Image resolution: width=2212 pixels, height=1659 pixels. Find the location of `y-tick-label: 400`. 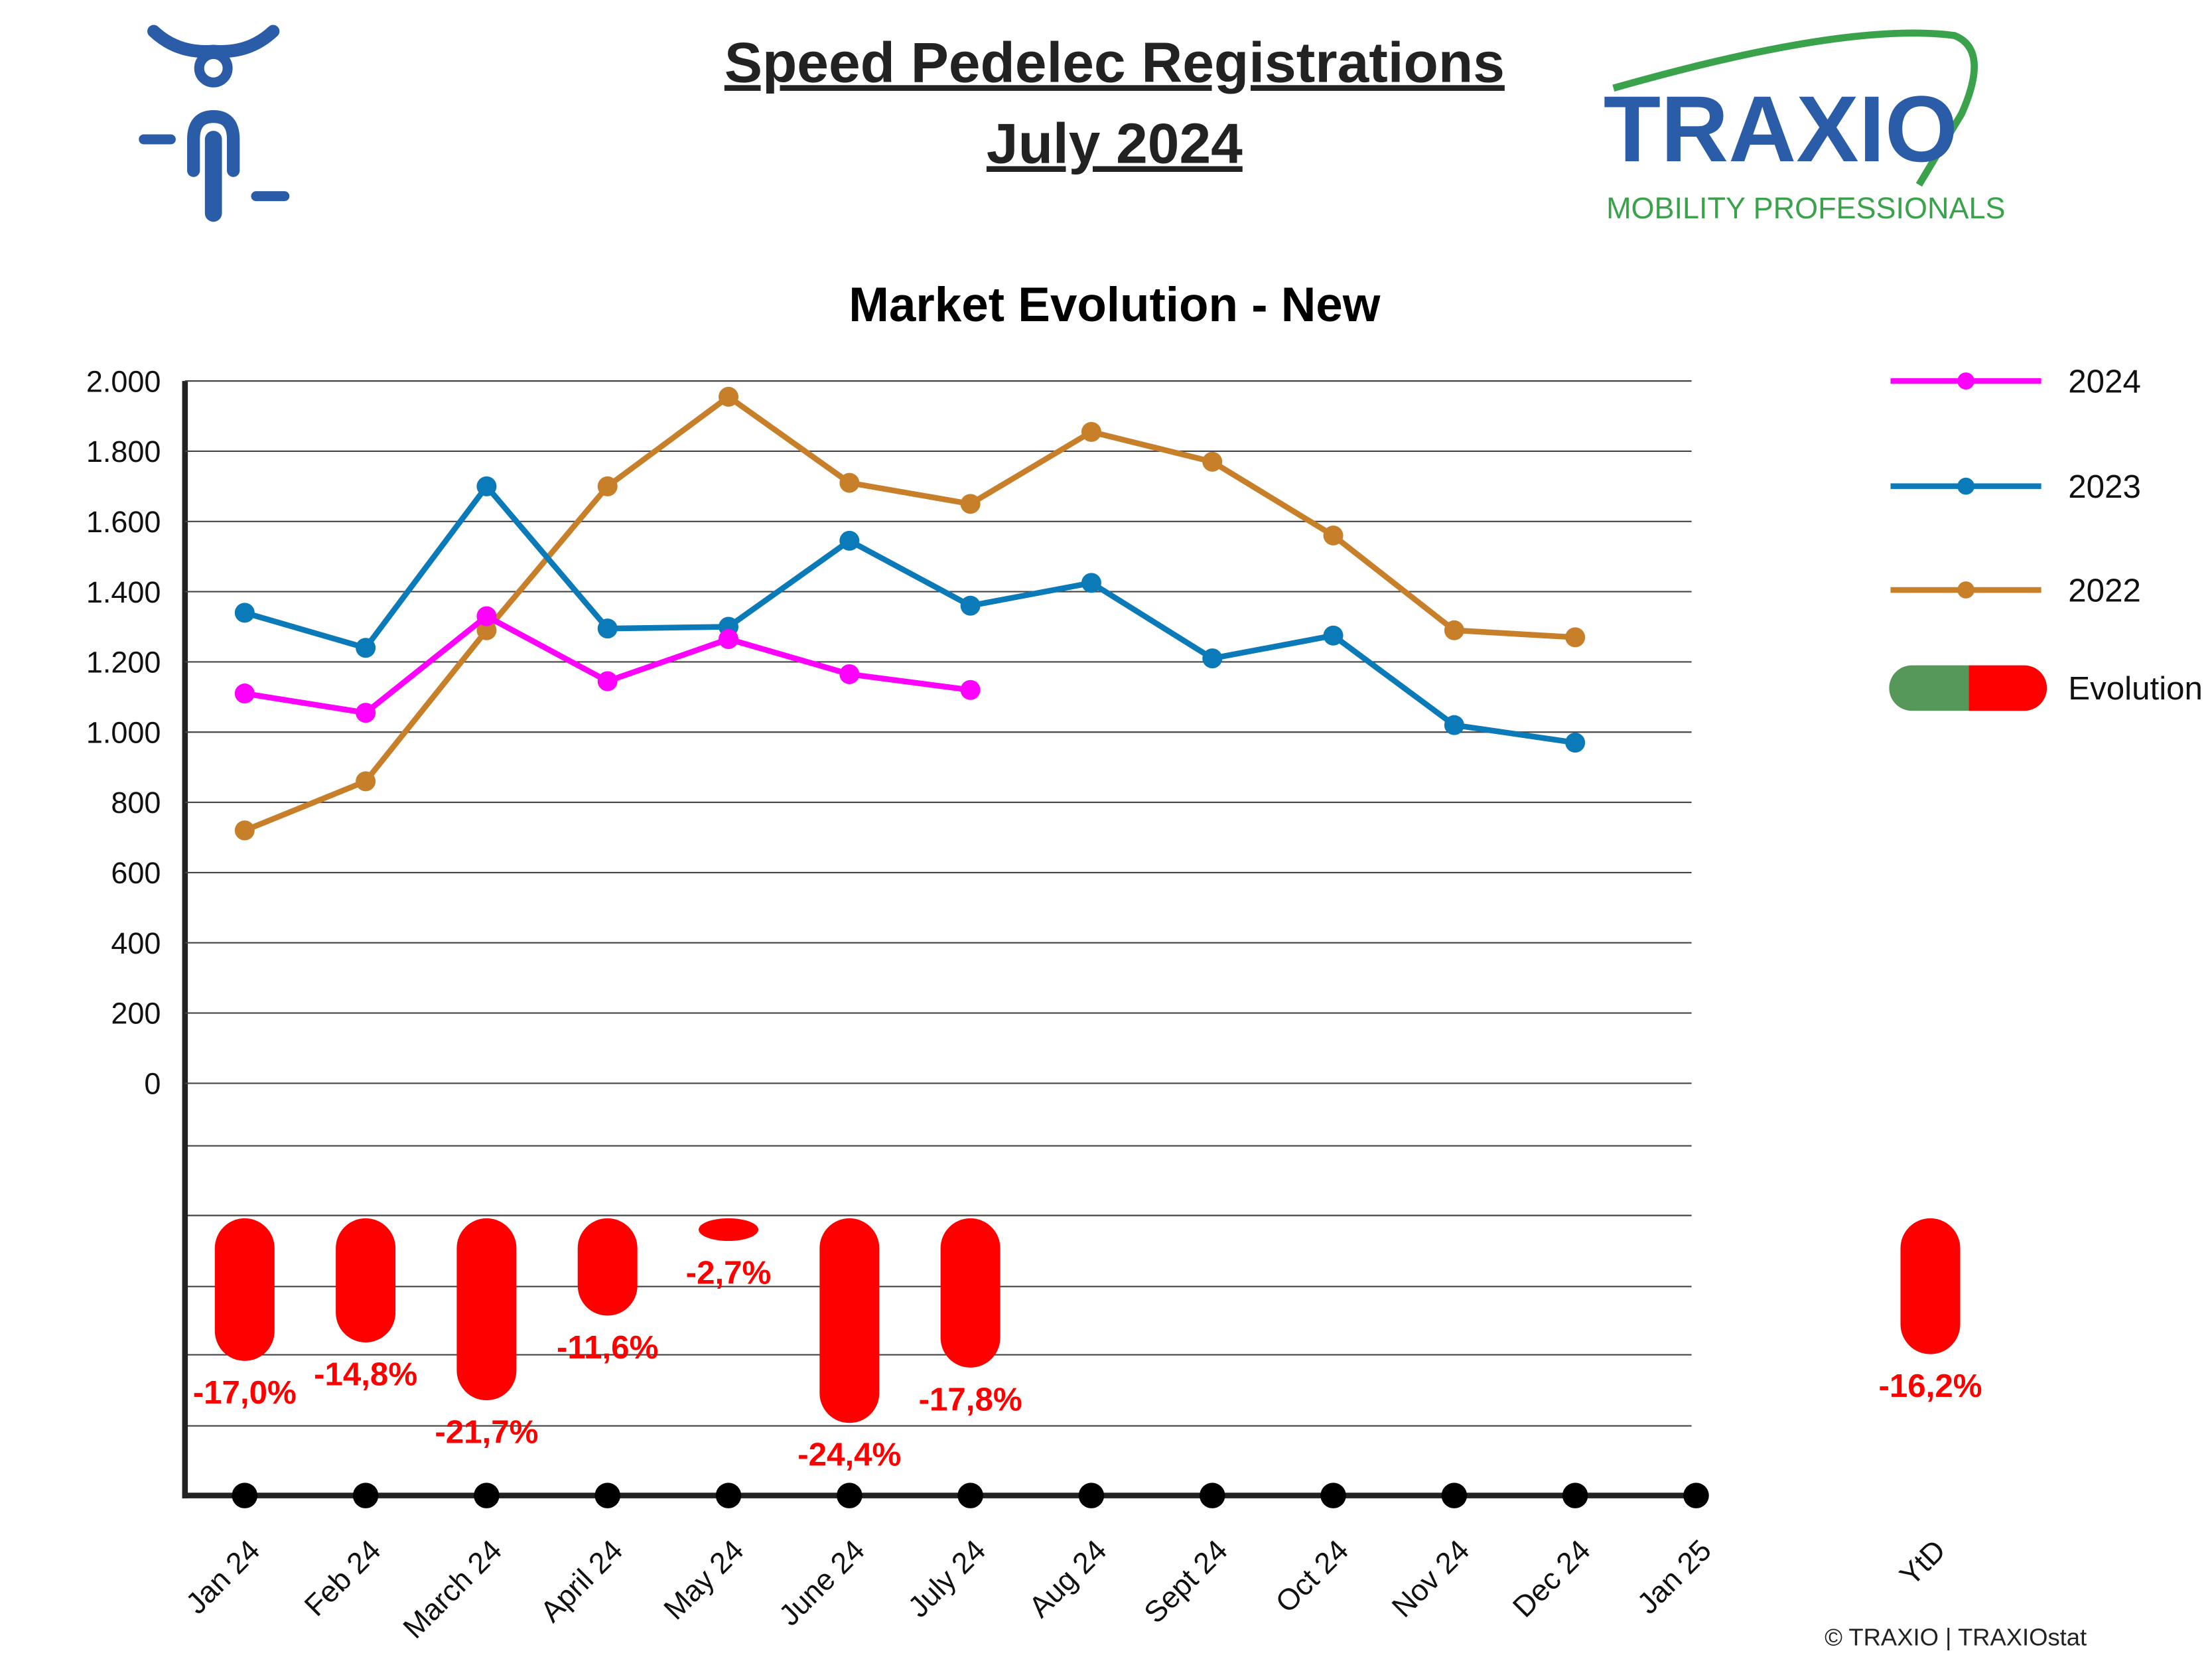

y-tick-label: 400 is located at coordinates (136, 943).